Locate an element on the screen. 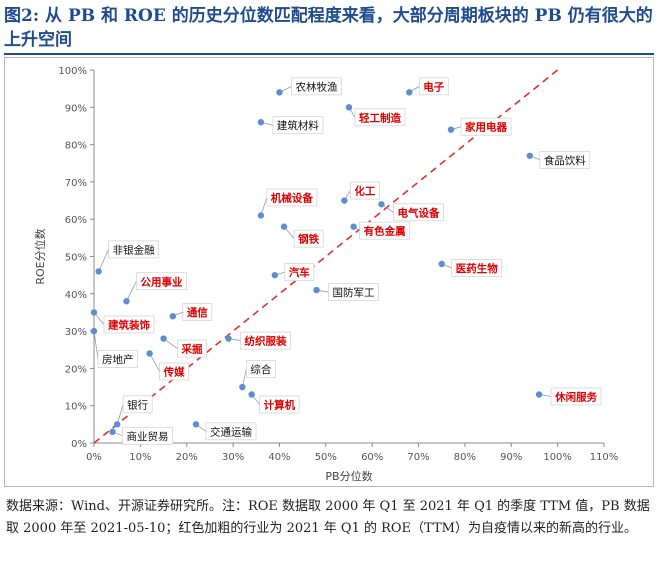  point-label: 家用电器 is located at coordinates (486, 127).